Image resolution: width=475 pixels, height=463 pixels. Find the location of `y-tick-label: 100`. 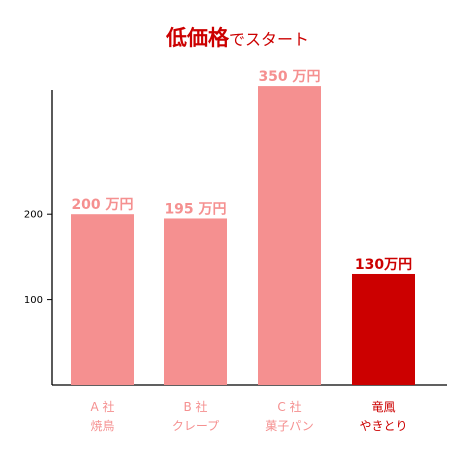

y-tick-label: 100 is located at coordinates (33, 300).